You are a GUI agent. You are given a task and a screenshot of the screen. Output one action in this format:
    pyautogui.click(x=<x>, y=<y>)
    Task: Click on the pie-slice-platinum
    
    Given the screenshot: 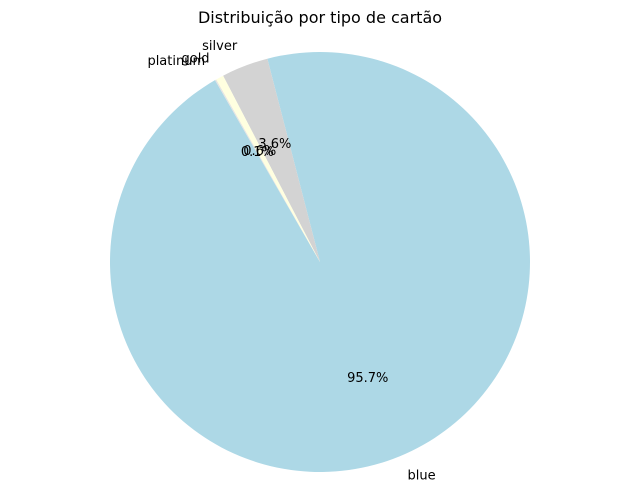 What is the action you would take?
    pyautogui.click(x=267, y=171)
    